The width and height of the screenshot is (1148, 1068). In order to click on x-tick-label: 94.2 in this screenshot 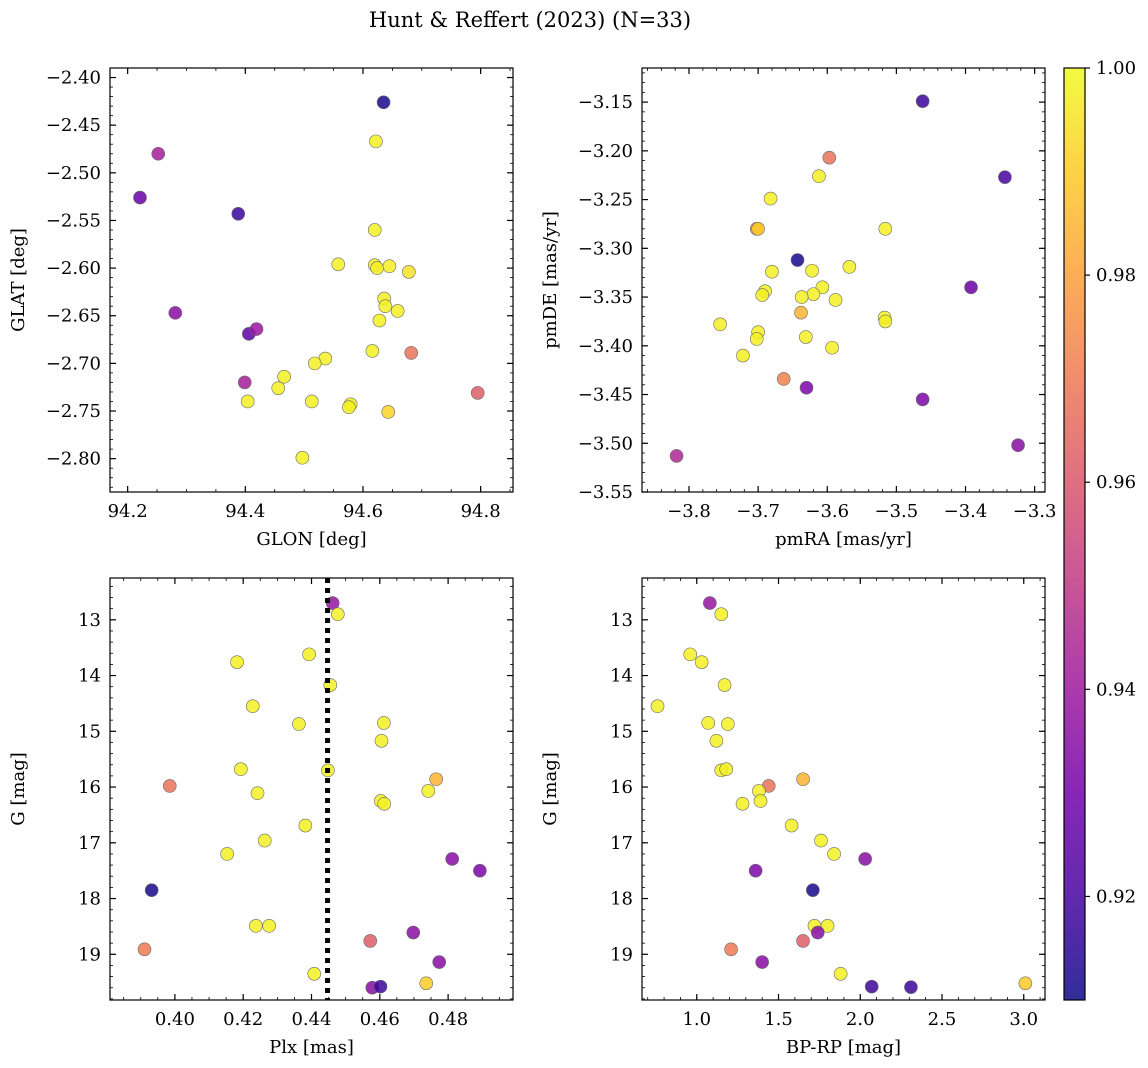, I will do `click(128, 511)`.